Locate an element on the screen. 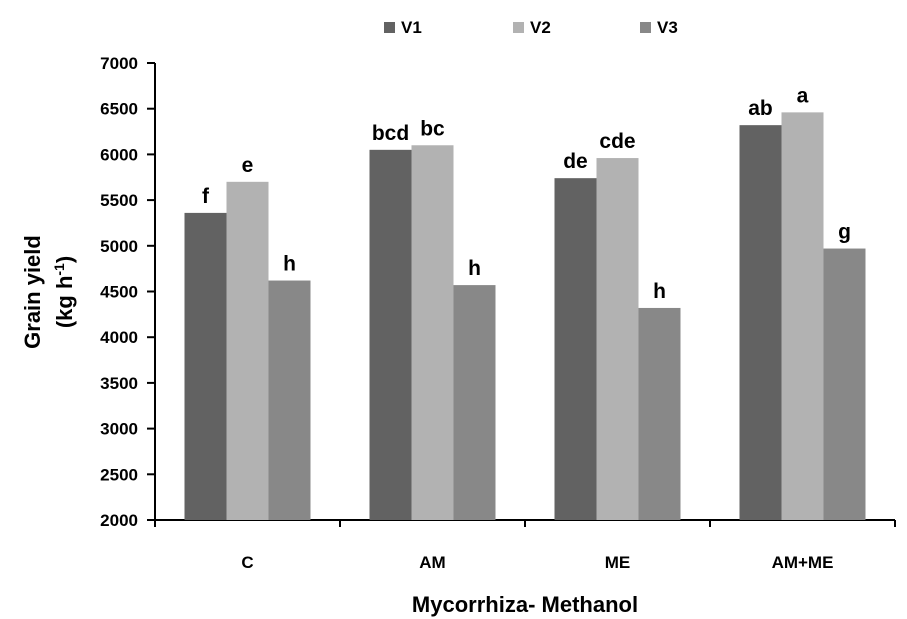  category-label: ME is located at coordinates (618, 562).